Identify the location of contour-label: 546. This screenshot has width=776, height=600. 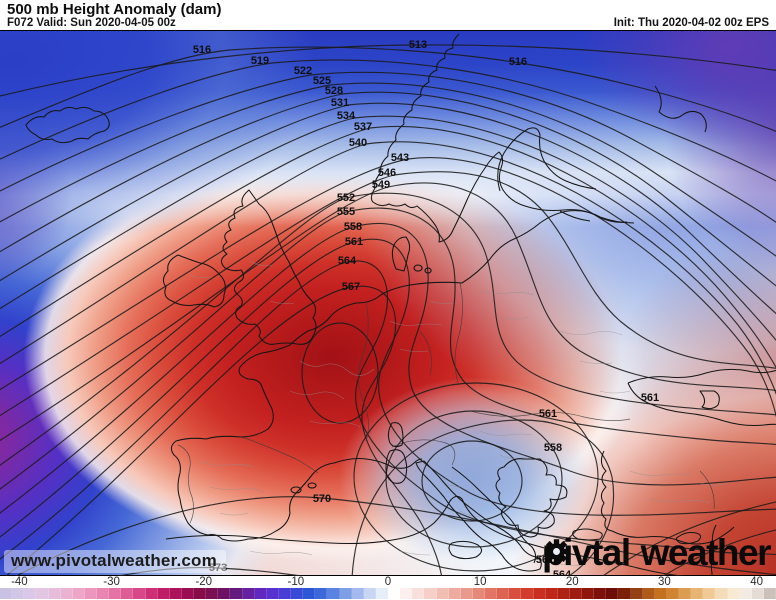
(387, 173).